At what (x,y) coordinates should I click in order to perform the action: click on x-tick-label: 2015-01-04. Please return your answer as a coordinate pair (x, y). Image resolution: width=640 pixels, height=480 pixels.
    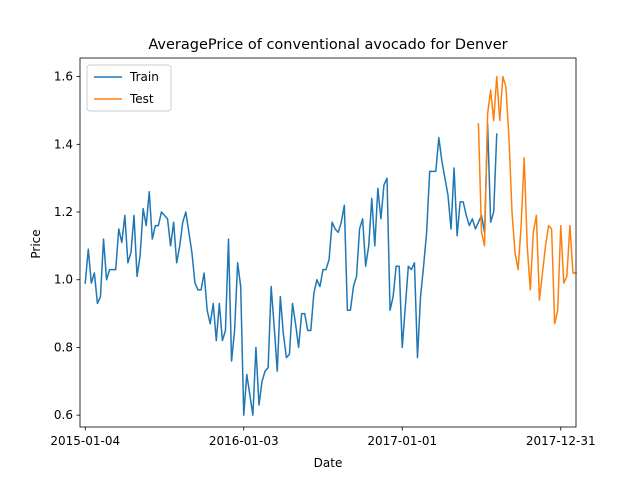
    Looking at the image, I should click on (85, 441).